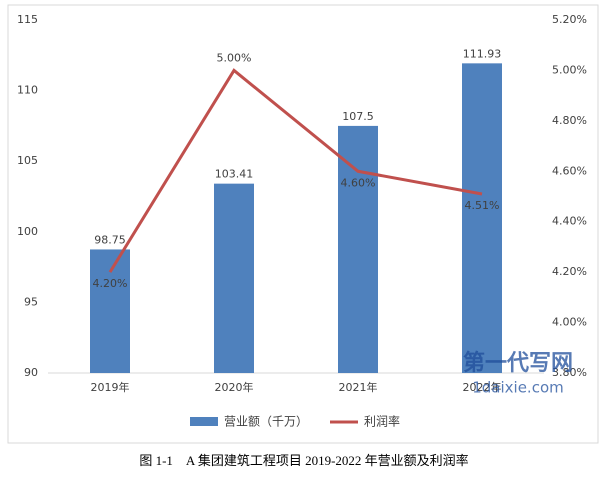  Describe the element at coordinates (382, 421) in the screenshot. I see `legend-label: 利润率` at that location.